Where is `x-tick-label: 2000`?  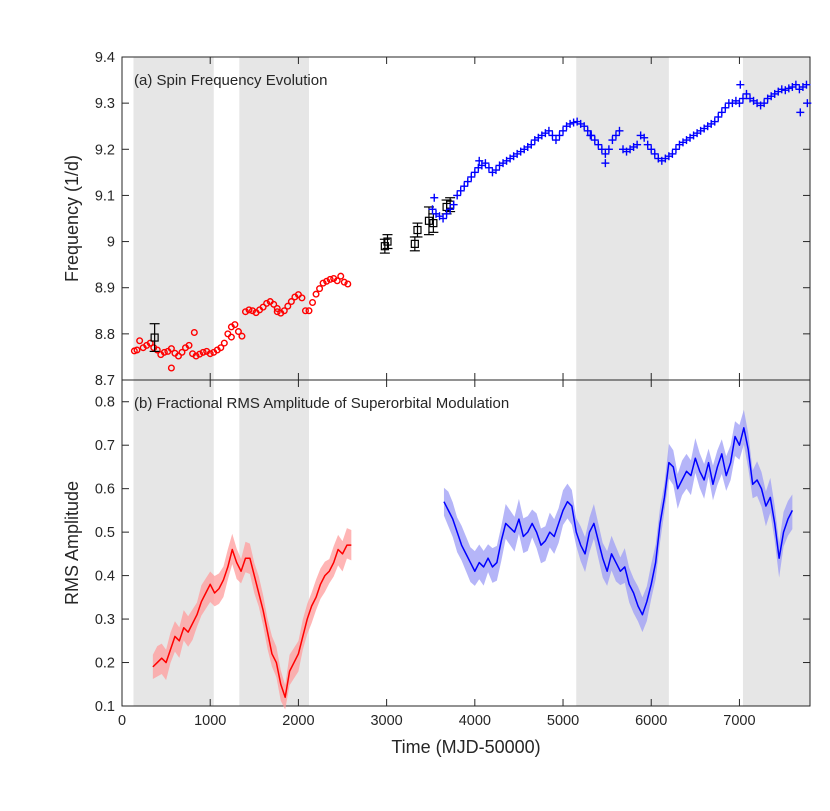 x-tick-label: 2000 is located at coordinates (298, 721).